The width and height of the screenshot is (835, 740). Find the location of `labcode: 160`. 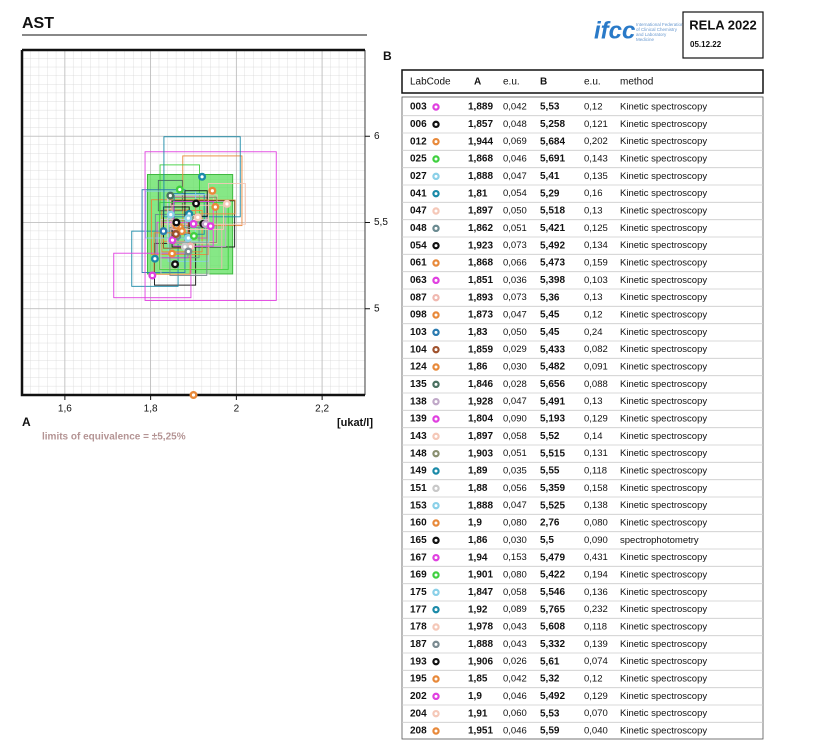

labcode: 160 is located at coordinates (418, 523).